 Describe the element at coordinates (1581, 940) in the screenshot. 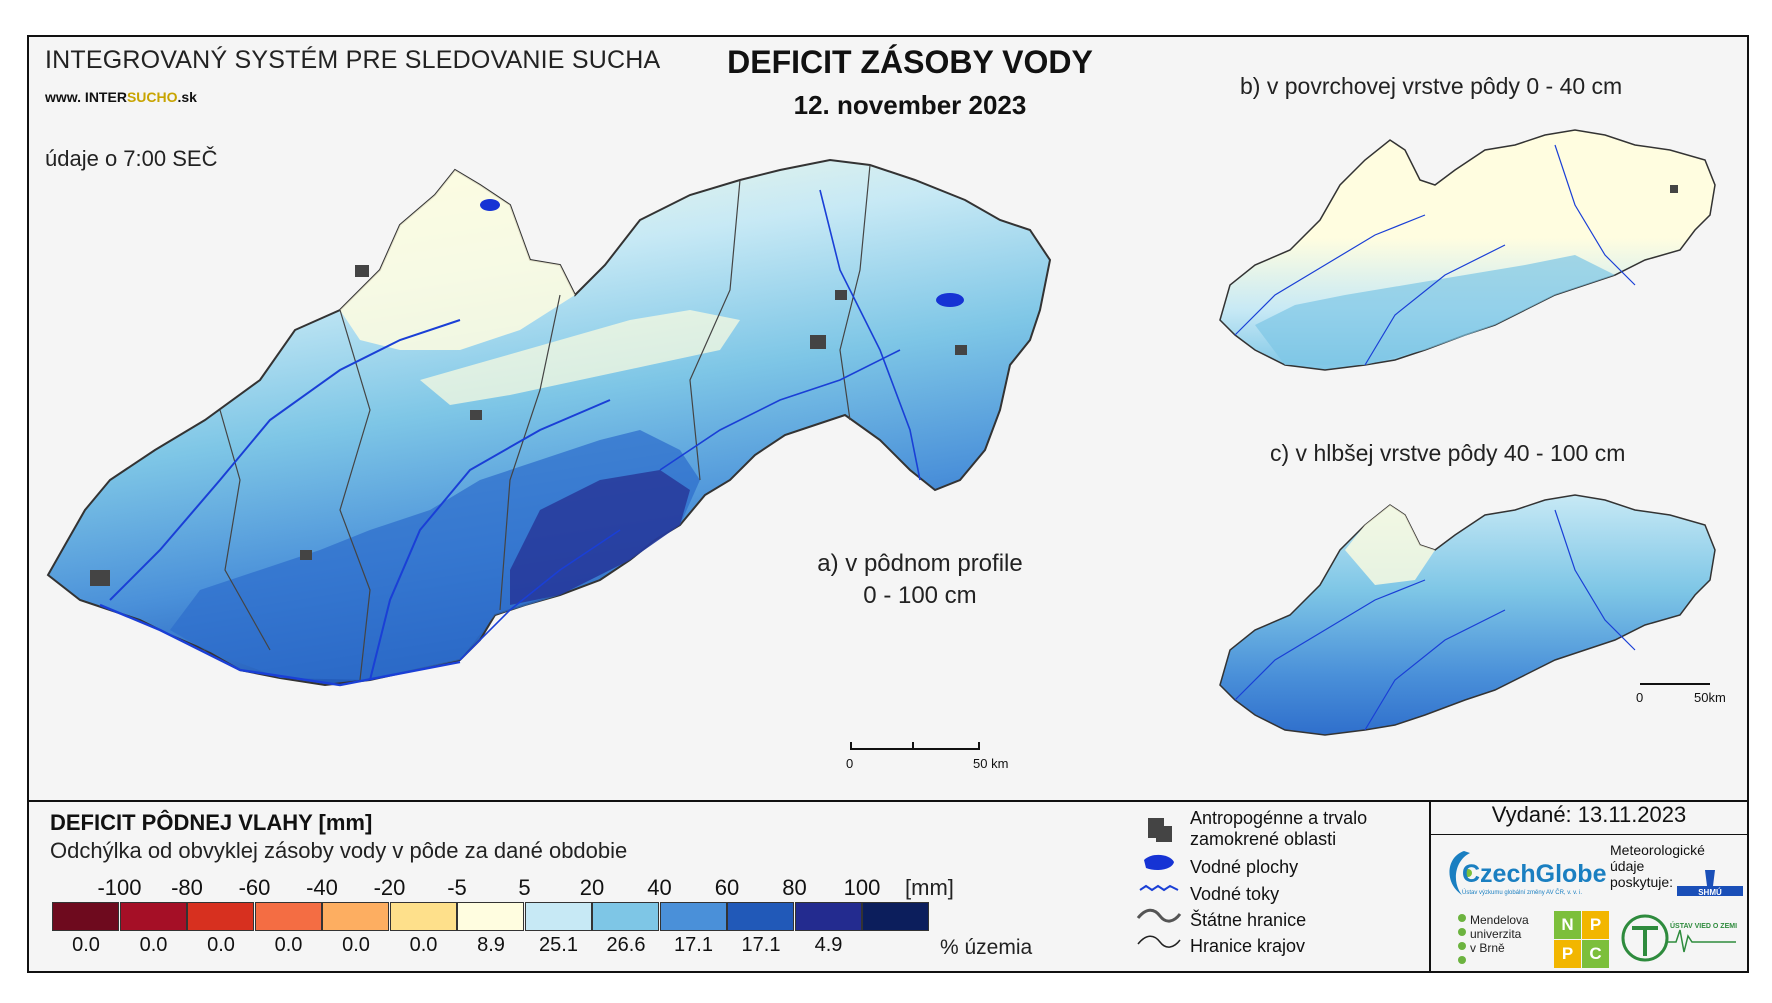

I see `nppc-logo: N P P C` at that location.